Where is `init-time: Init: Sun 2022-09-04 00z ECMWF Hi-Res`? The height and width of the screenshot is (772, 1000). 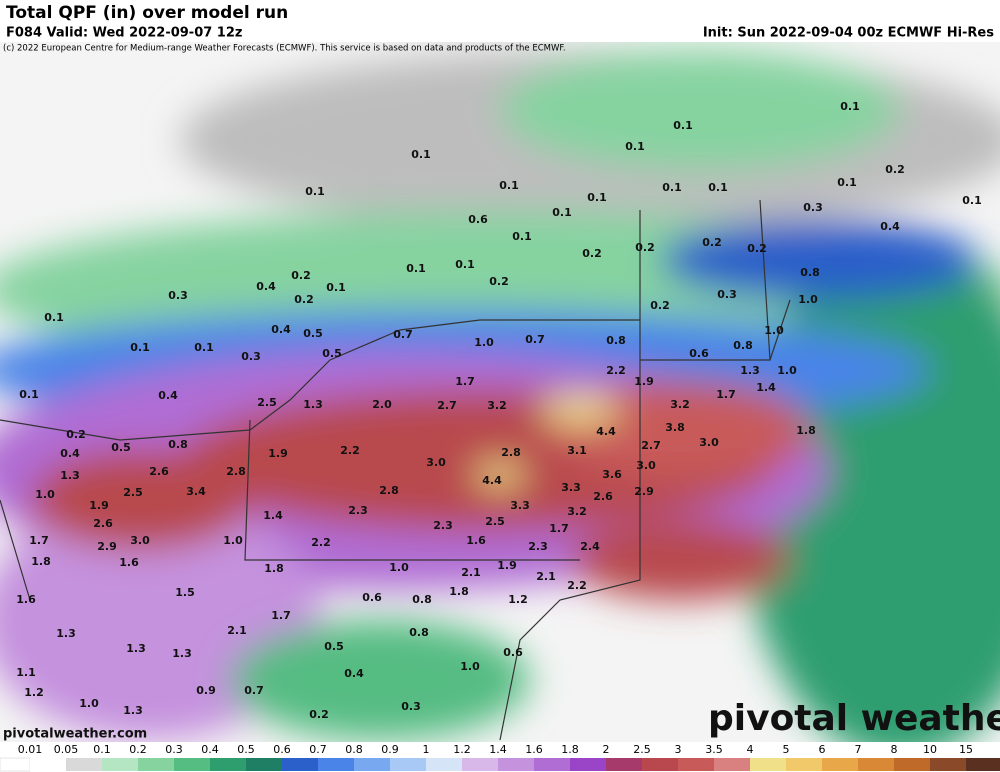 init-time: Init: Sun 2022-09-04 00z ECMWF Hi-Res is located at coordinates (848, 33).